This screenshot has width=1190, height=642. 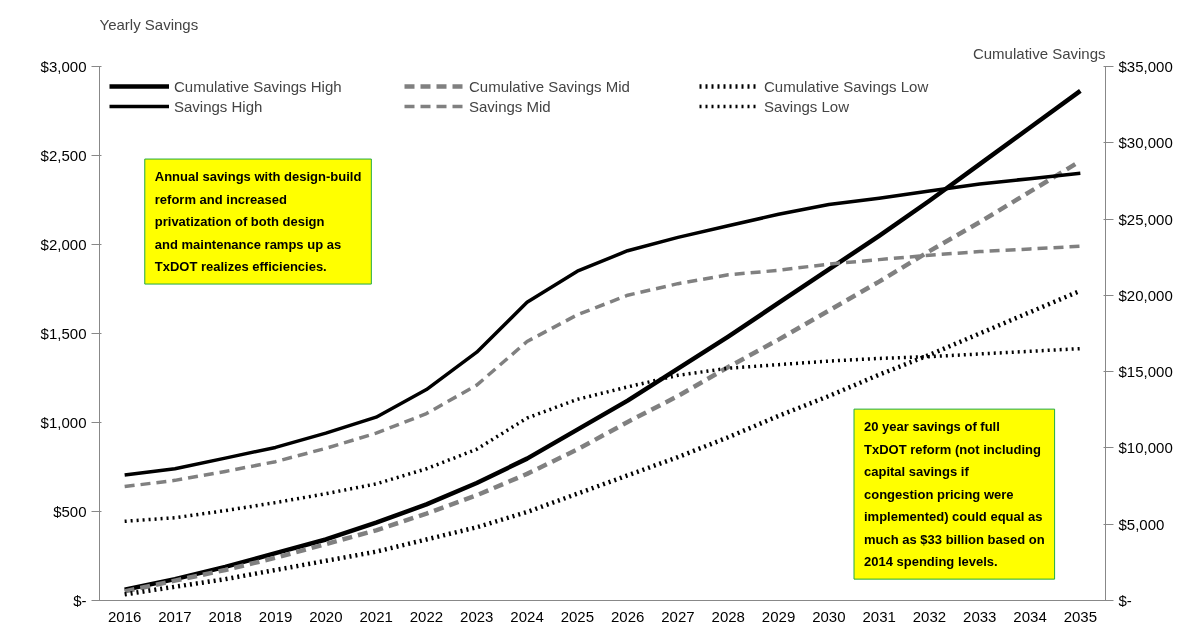 I want to click on legend-label: Cumulative Savings High, so click(x=258, y=86).